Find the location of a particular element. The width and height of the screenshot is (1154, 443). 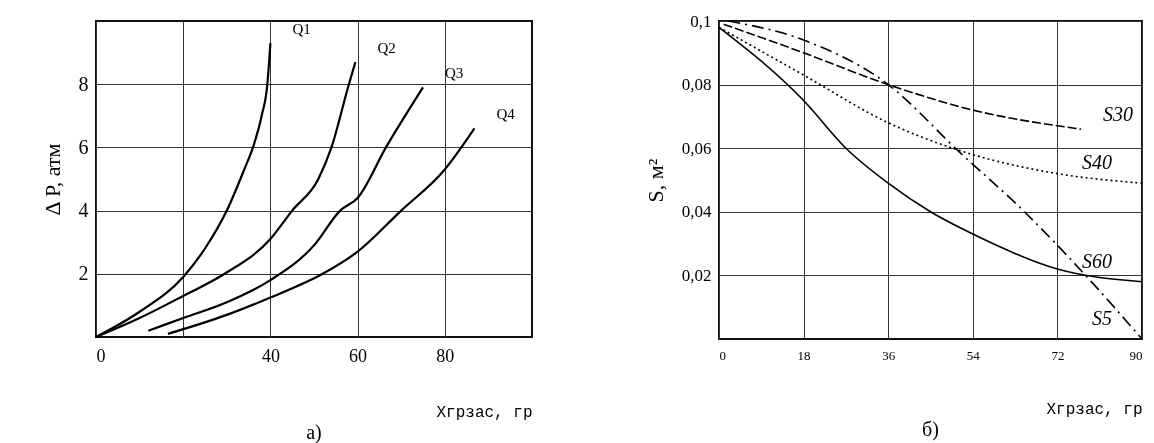

y-tick-label: 2 is located at coordinates (83, 273).